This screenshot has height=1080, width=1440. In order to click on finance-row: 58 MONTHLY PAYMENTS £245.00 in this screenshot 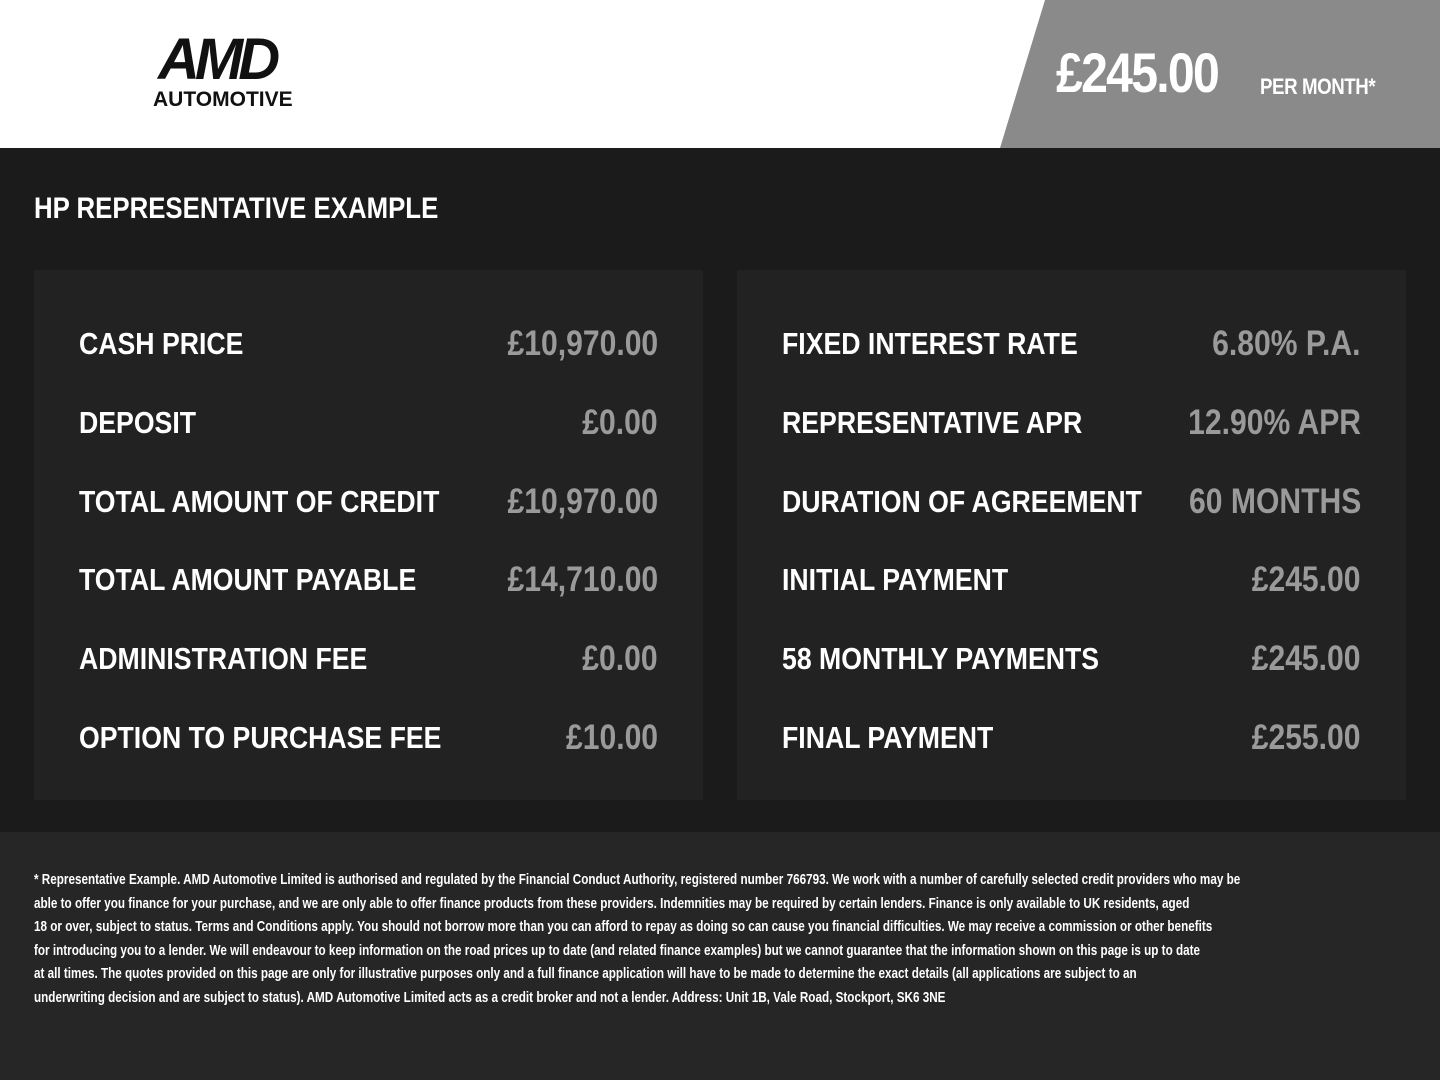, I will do `click(1071, 660)`.